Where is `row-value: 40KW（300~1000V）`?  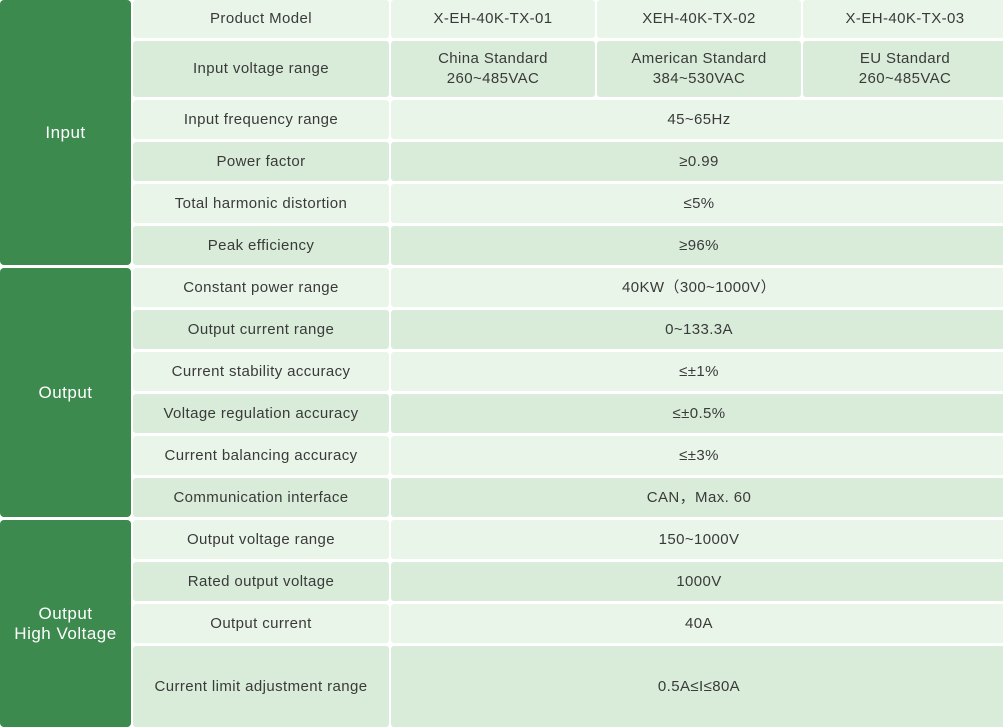
row-value: 40KW（300~1000V） is located at coordinates (697, 287).